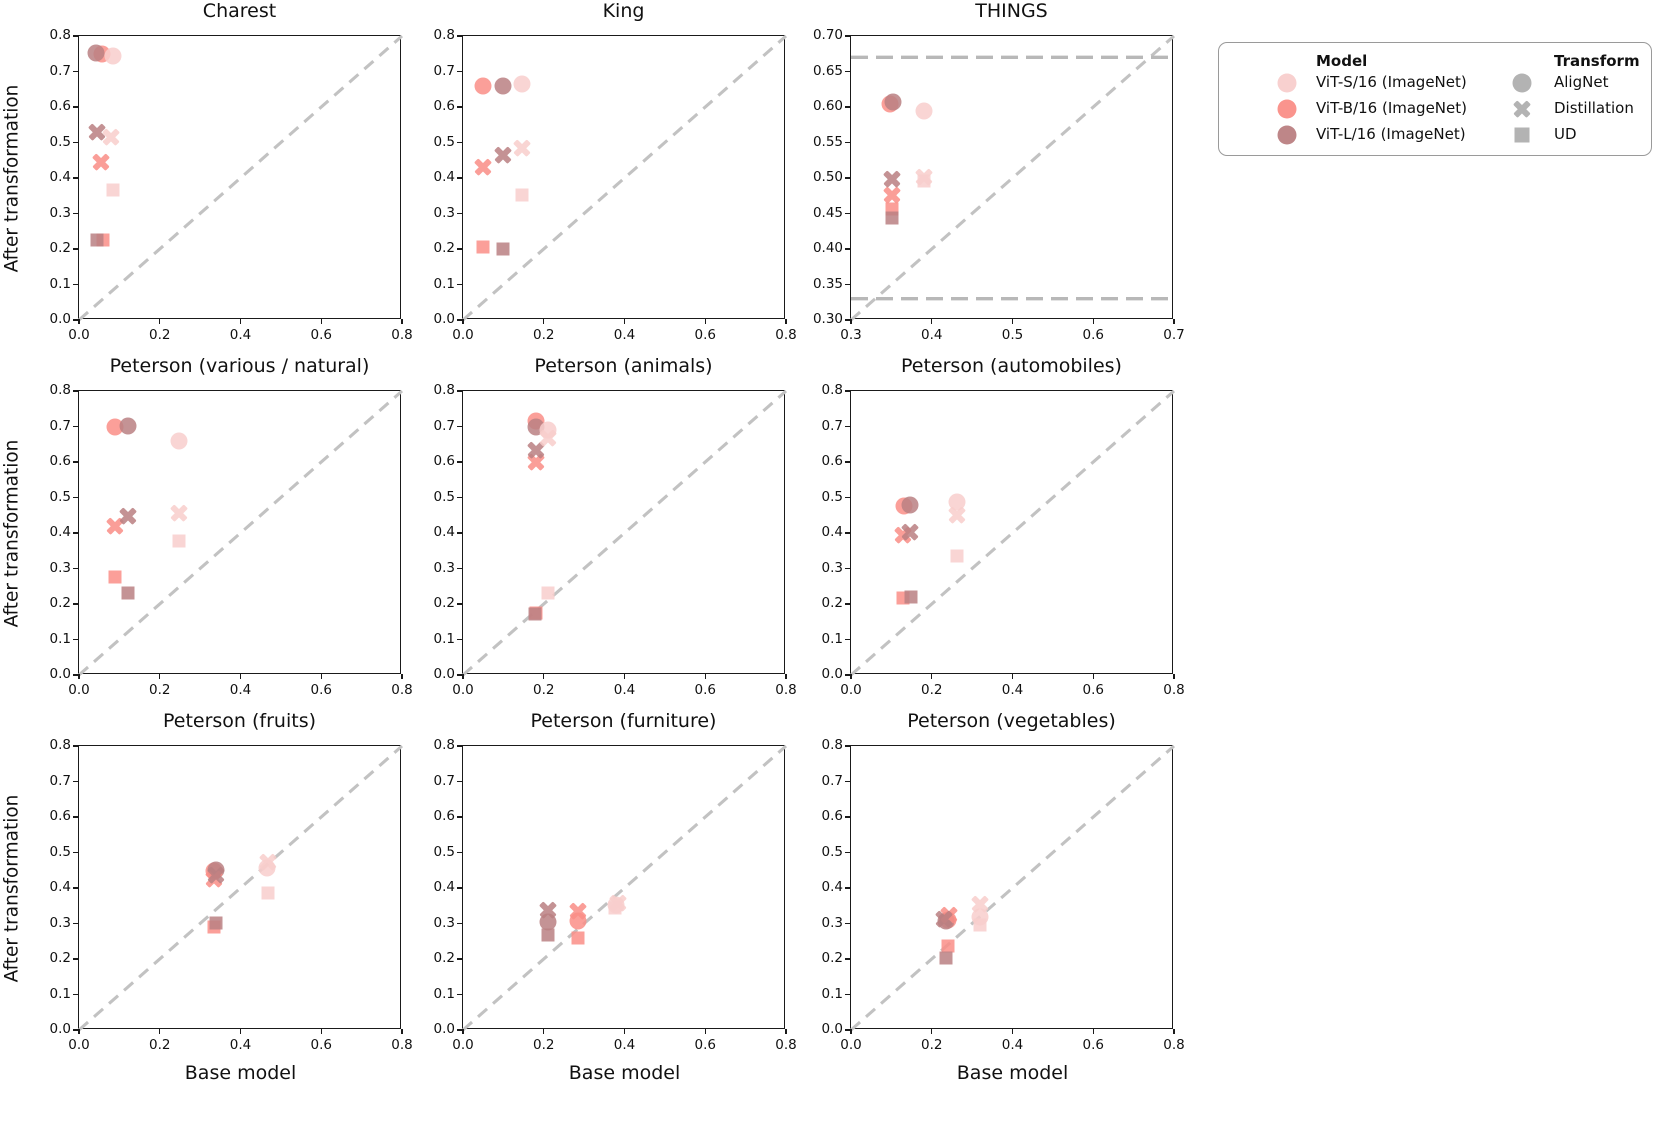  Describe the element at coordinates (851, 690) in the screenshot. I see `x-tick-label: 0.0` at that location.